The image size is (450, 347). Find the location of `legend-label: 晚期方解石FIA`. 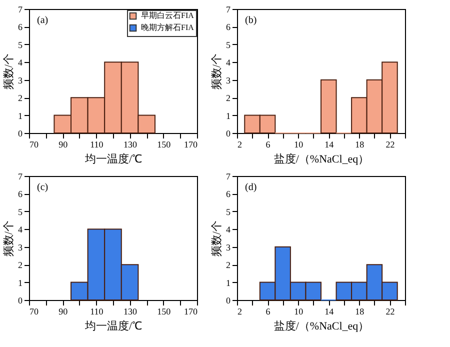

legend-label: 晚期方解石FIA is located at coordinates (167, 27).